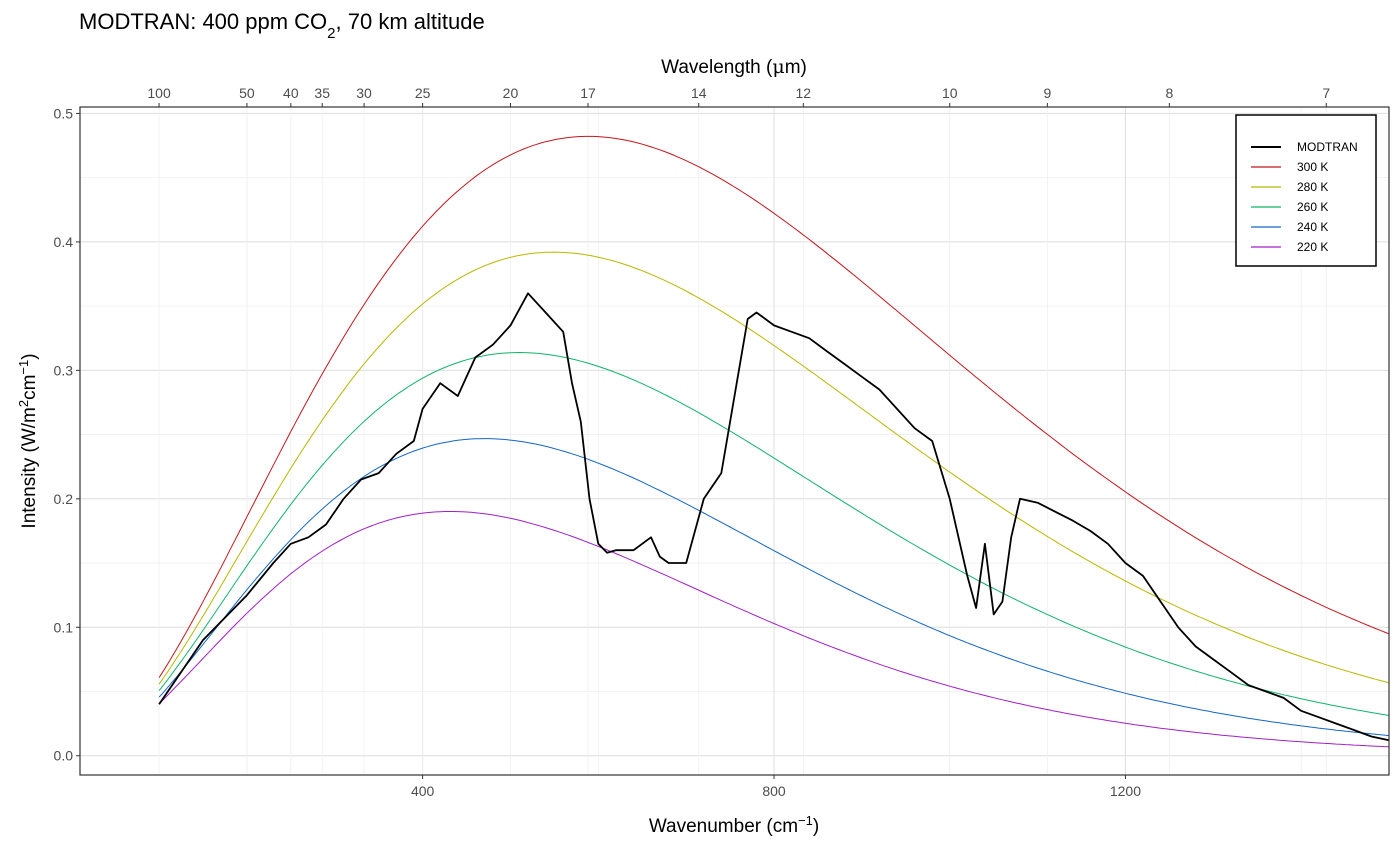 The height and width of the screenshot is (850, 1400). I want to click on top-tick-label: 10, so click(950, 93).